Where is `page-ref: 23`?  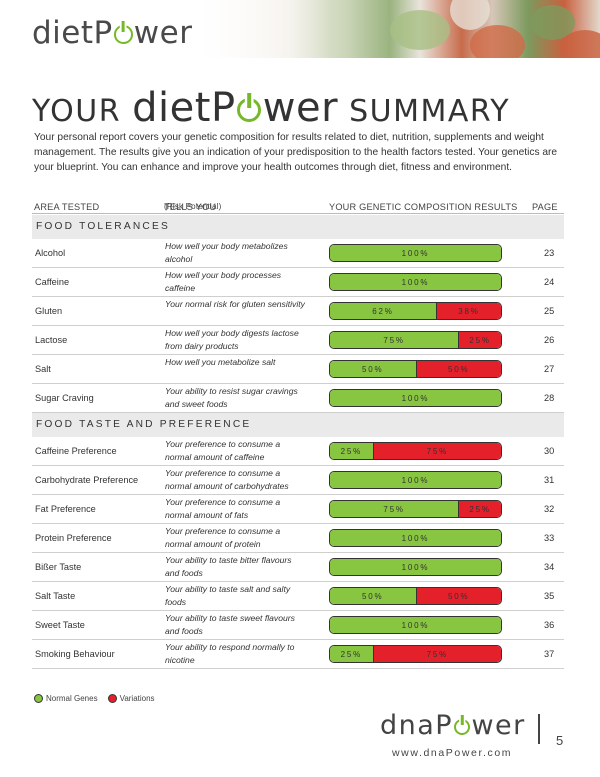 page-ref: 23 is located at coordinates (549, 253).